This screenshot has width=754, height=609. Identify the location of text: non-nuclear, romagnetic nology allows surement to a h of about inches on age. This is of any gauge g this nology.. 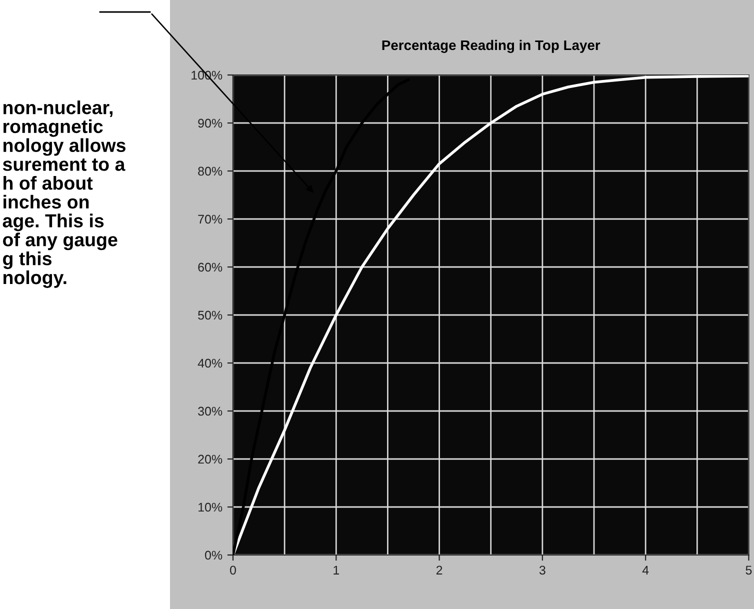
(64, 194).